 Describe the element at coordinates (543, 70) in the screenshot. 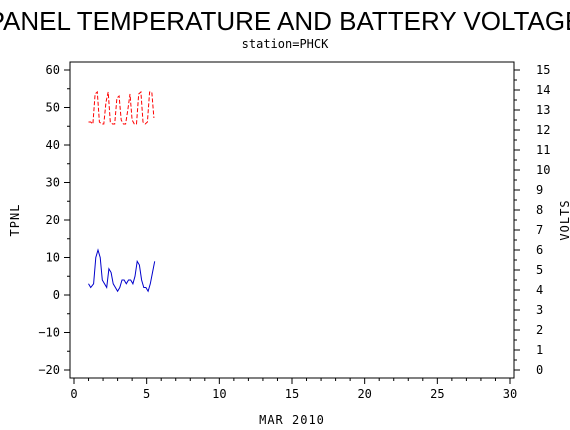

I see `y-right-tick-label: 15` at that location.